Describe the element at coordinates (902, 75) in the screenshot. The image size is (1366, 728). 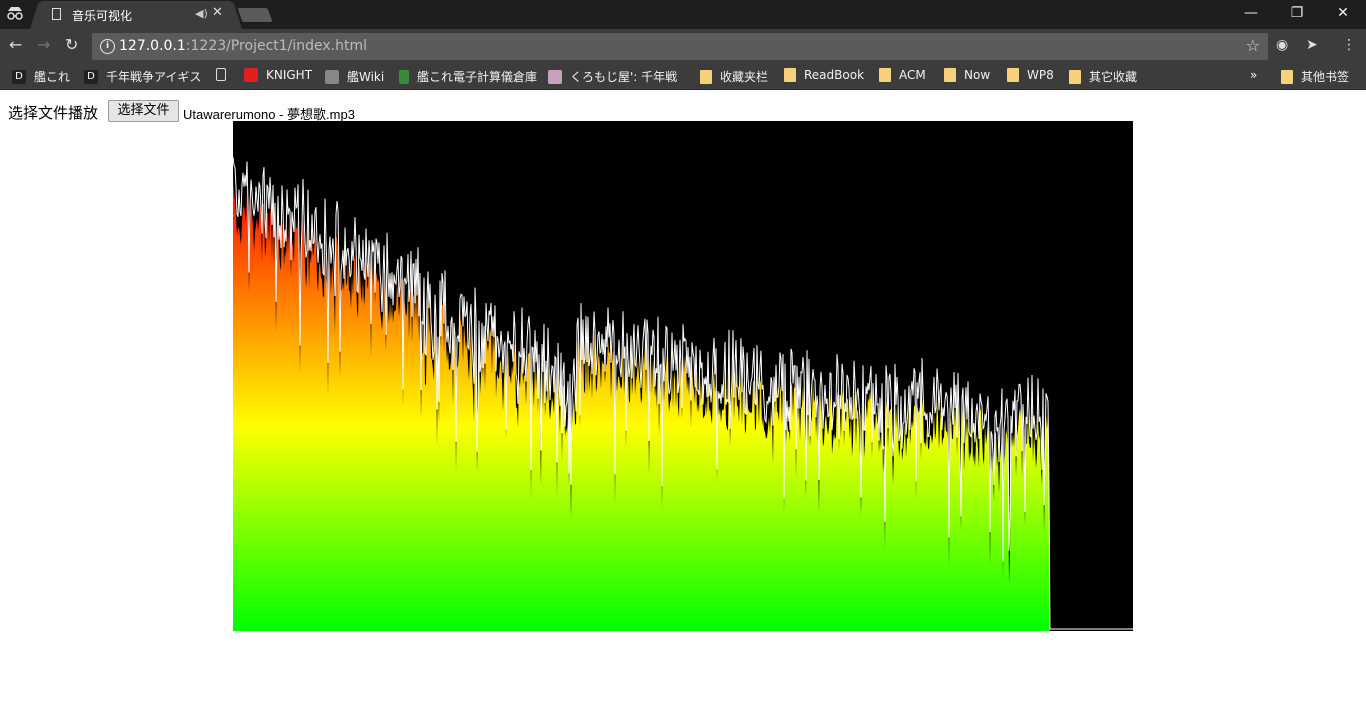
I see `bookmark-folder: ACM` at that location.